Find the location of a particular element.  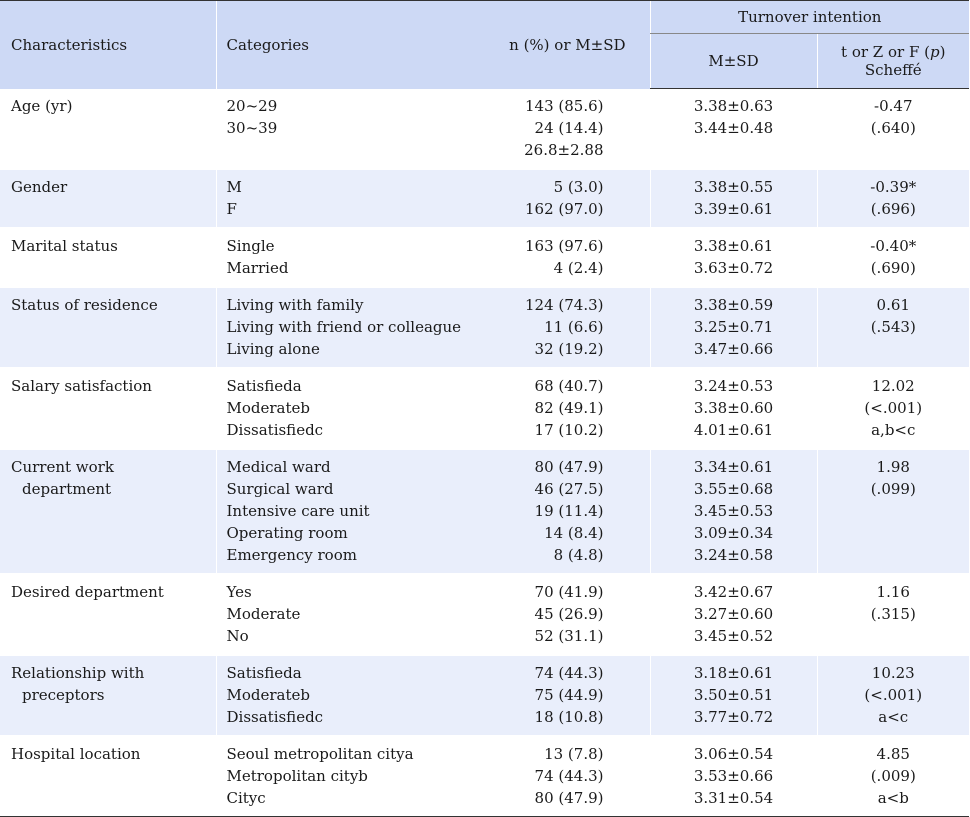

msd-cell: 3.06±0.54 3.53±0.66 3.31±0.54 is located at coordinates (733, 776).